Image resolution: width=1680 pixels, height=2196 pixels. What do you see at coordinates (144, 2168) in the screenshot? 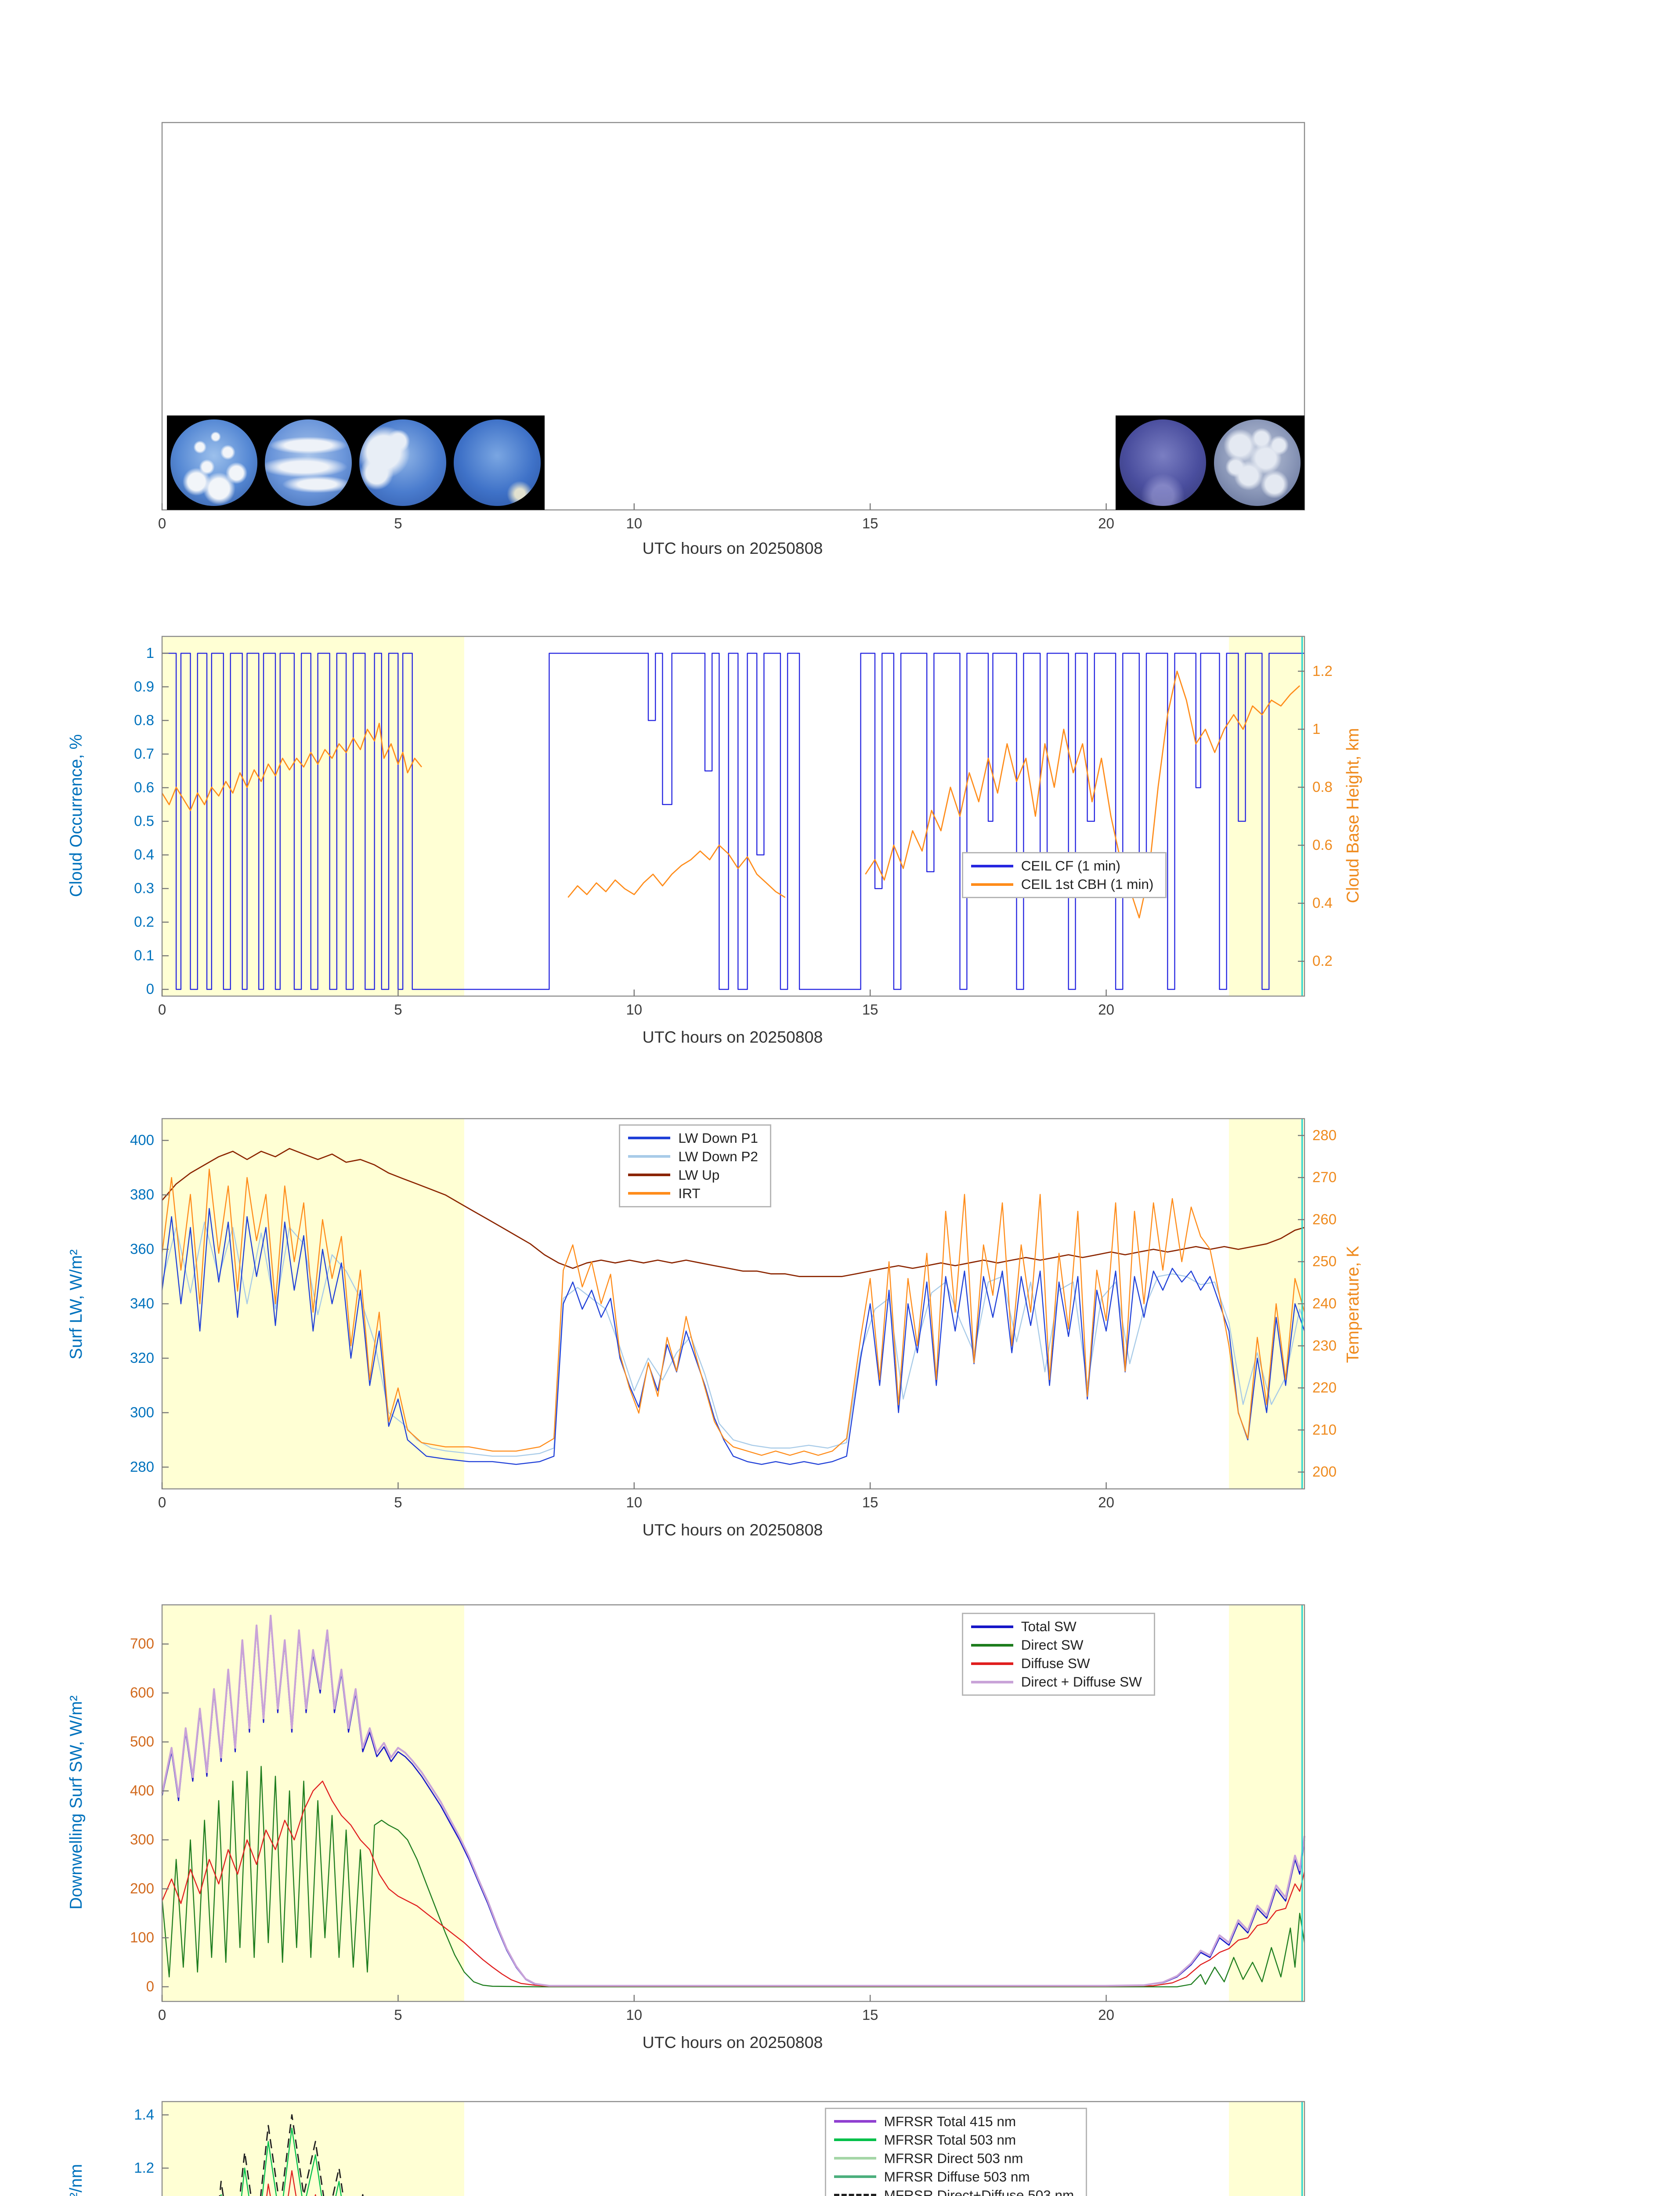
I see `y-tick-label: 1.2` at bounding box center [144, 2168].